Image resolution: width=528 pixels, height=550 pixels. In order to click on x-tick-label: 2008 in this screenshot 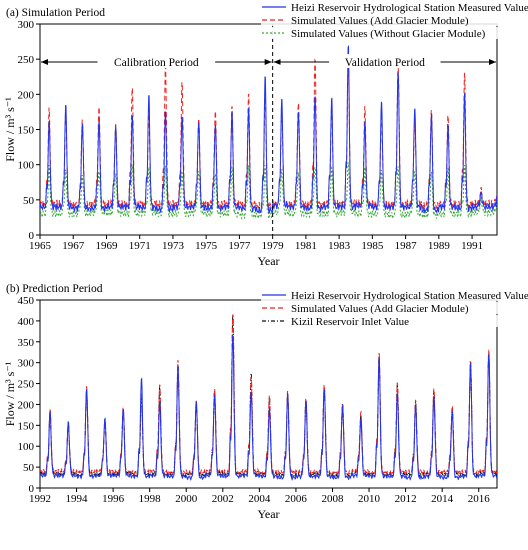, I will do `click(332, 499)`.